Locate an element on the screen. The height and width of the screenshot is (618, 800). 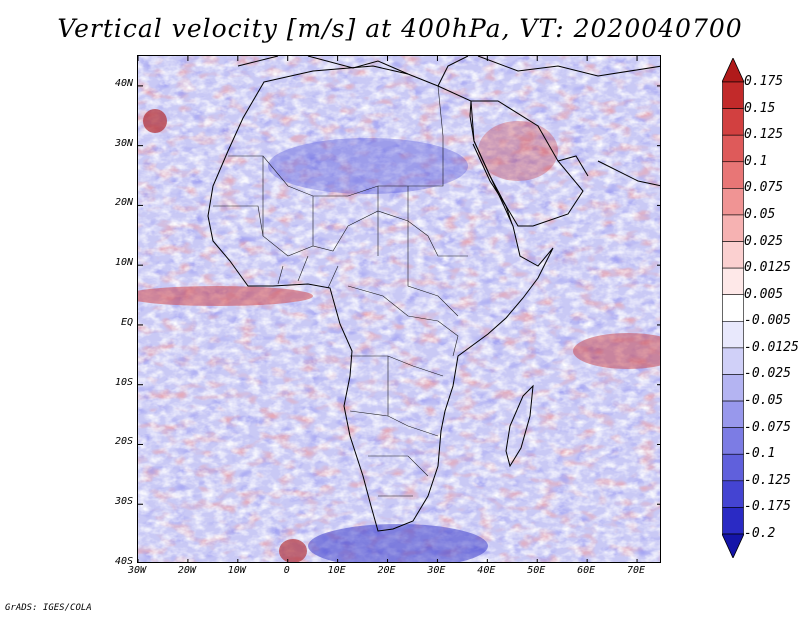
madagascar-coastline is located at coordinates (519, 426).